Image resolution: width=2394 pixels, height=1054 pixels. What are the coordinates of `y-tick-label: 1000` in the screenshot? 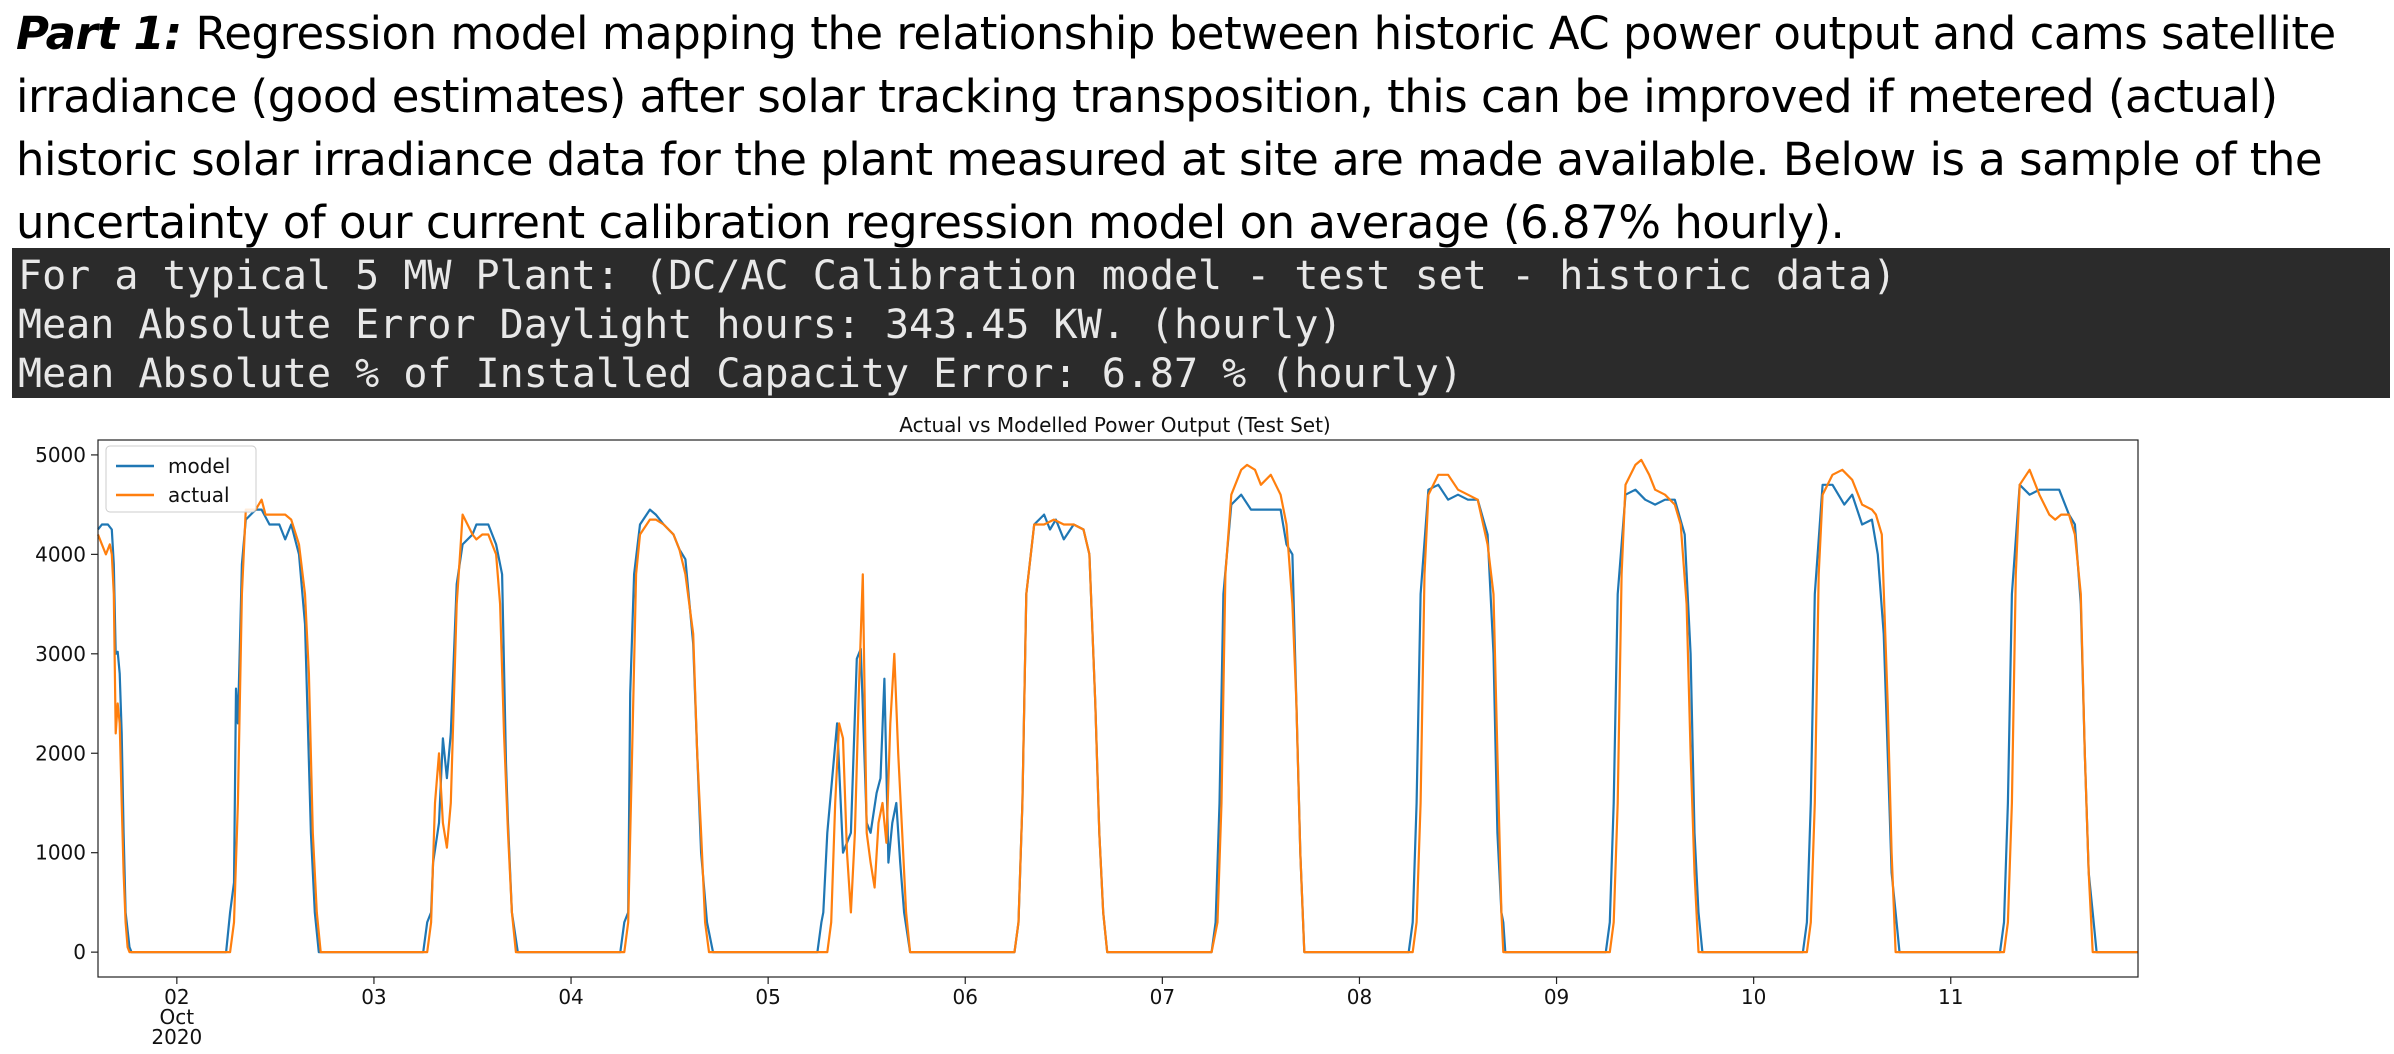 It's located at (60, 853).